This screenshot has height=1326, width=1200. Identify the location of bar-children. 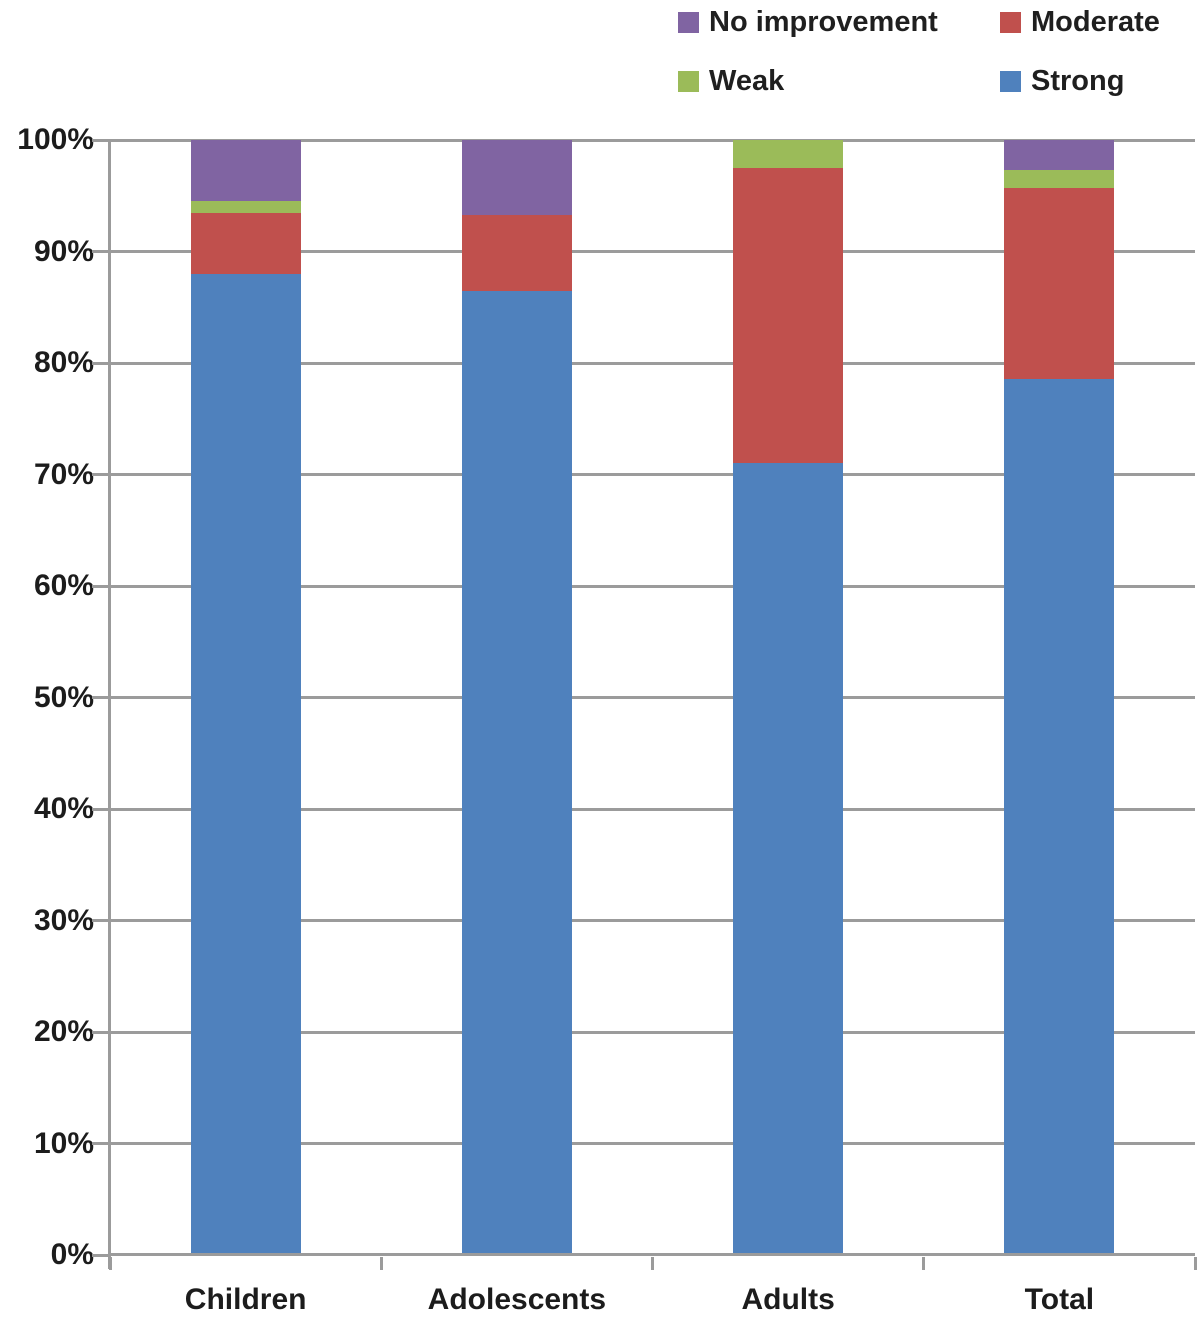
(245, 697).